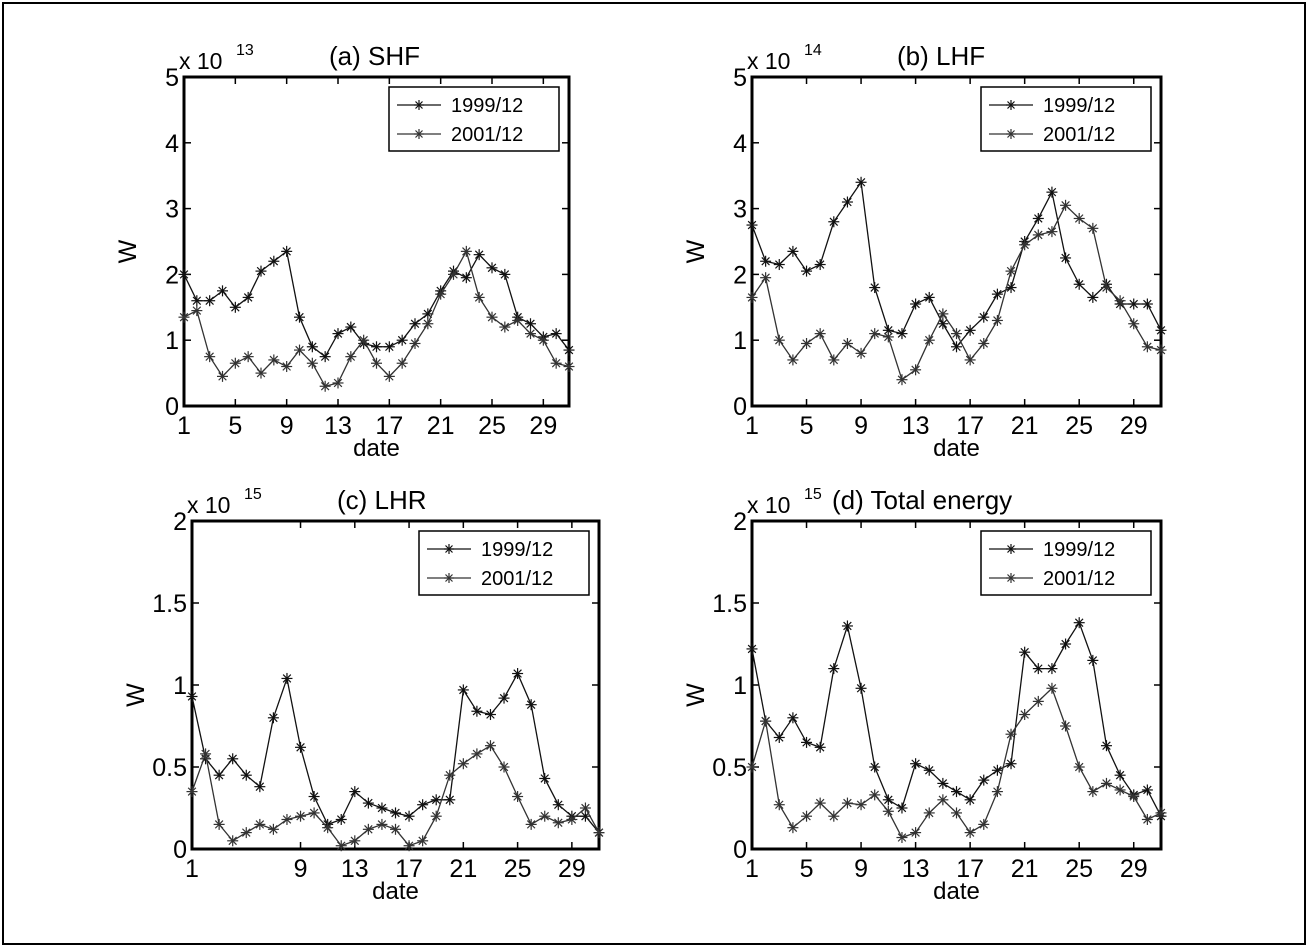  I want to click on y-tick-label: 2, so click(180, 522).